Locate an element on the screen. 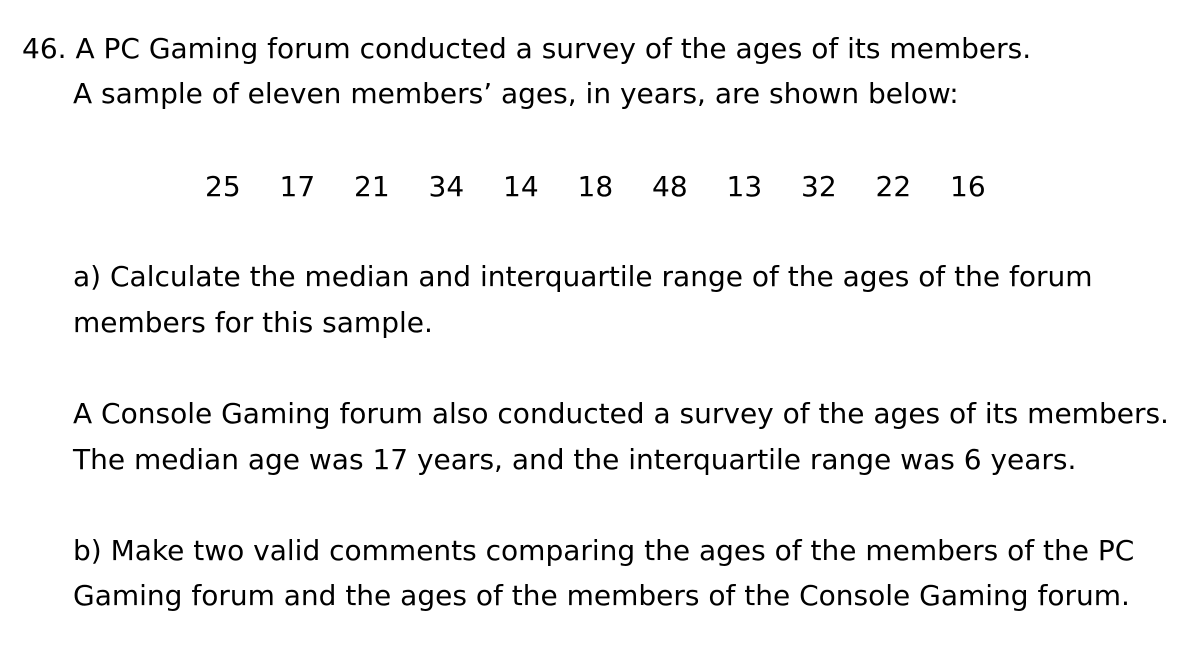  age-value: 22 is located at coordinates (913, 187).